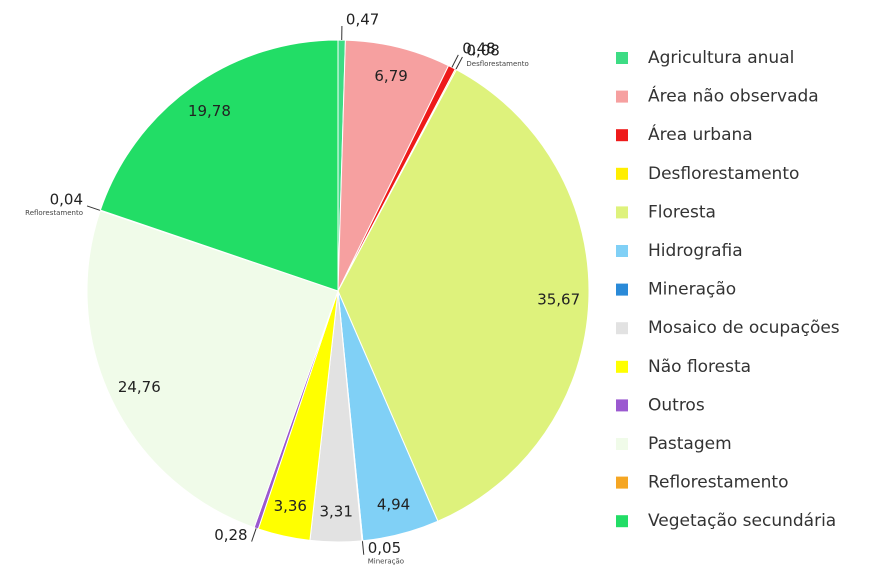  What do you see at coordinates (384, 548) in the screenshot?
I see `slice-label: 0,05` at bounding box center [384, 548].